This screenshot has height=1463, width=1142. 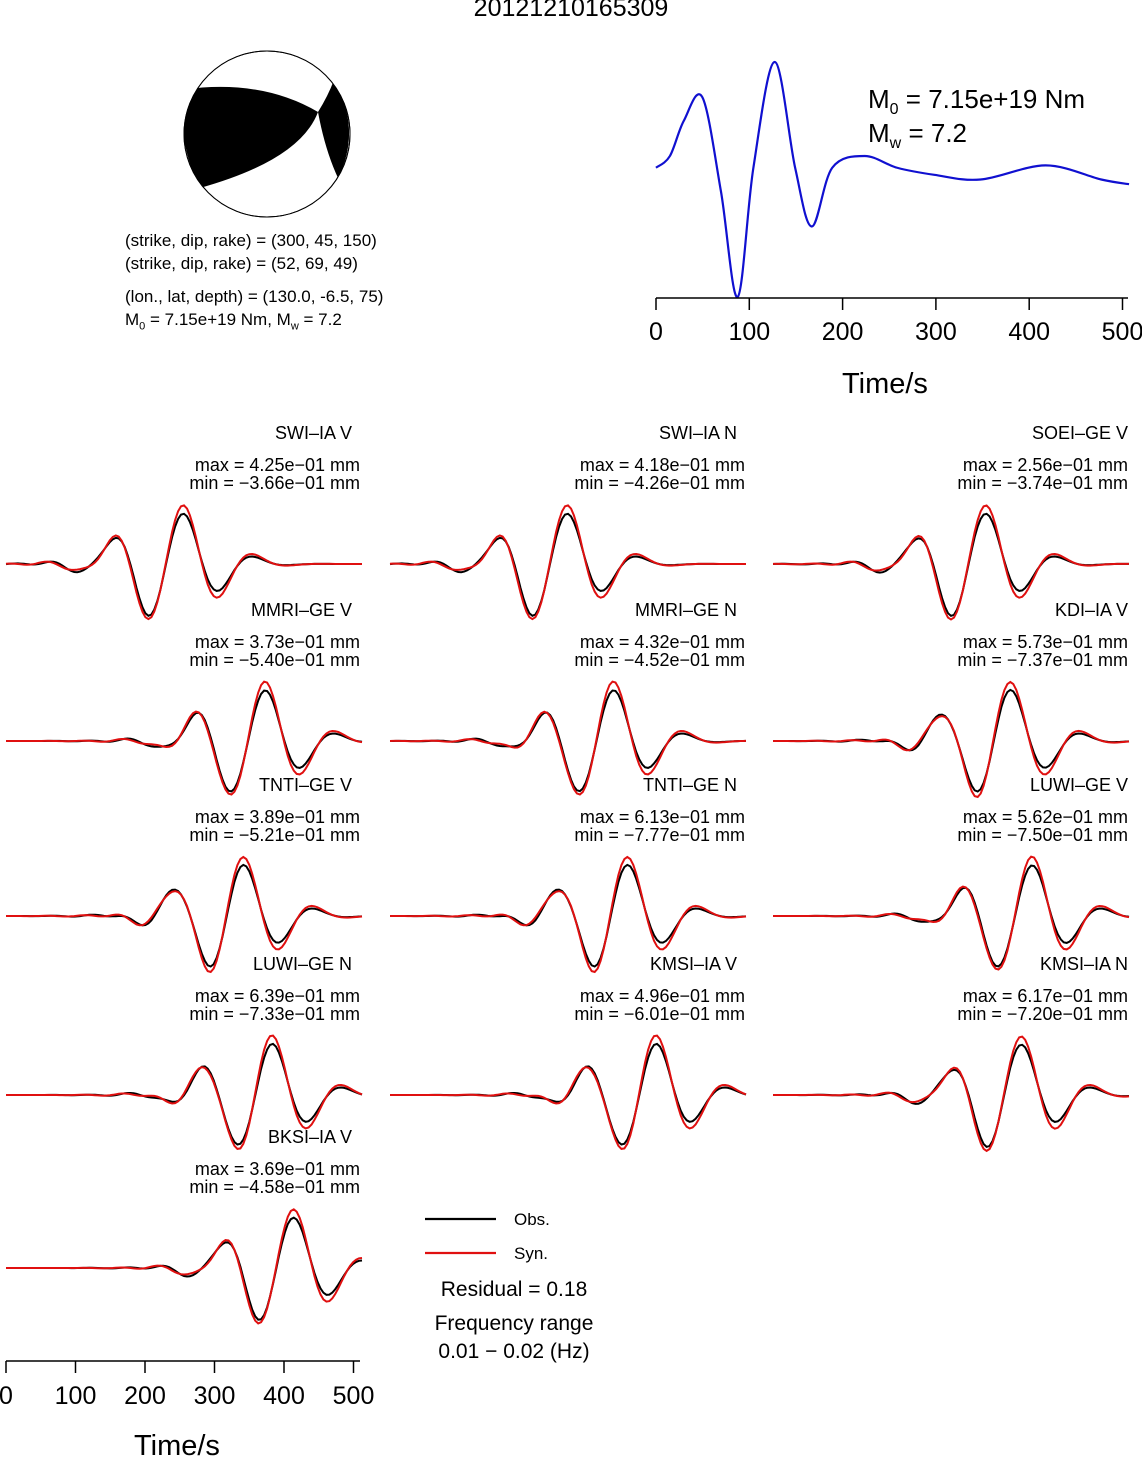 I want to click on bottom-tick-label: 0, so click(x=20, y=1396).